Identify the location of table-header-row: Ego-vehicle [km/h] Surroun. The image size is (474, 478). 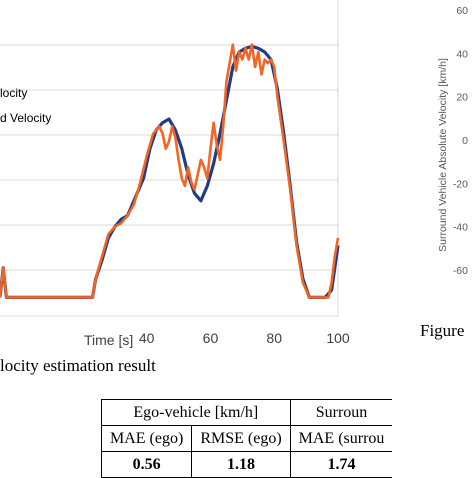
(247, 412).